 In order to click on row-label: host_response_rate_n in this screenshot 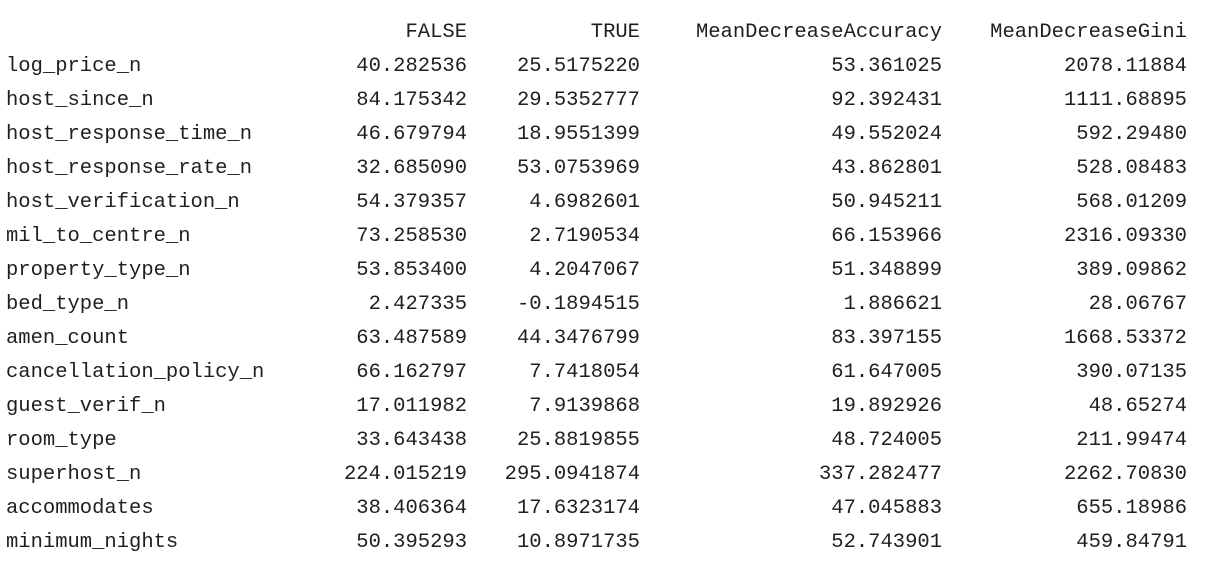, I will do `click(129, 168)`.